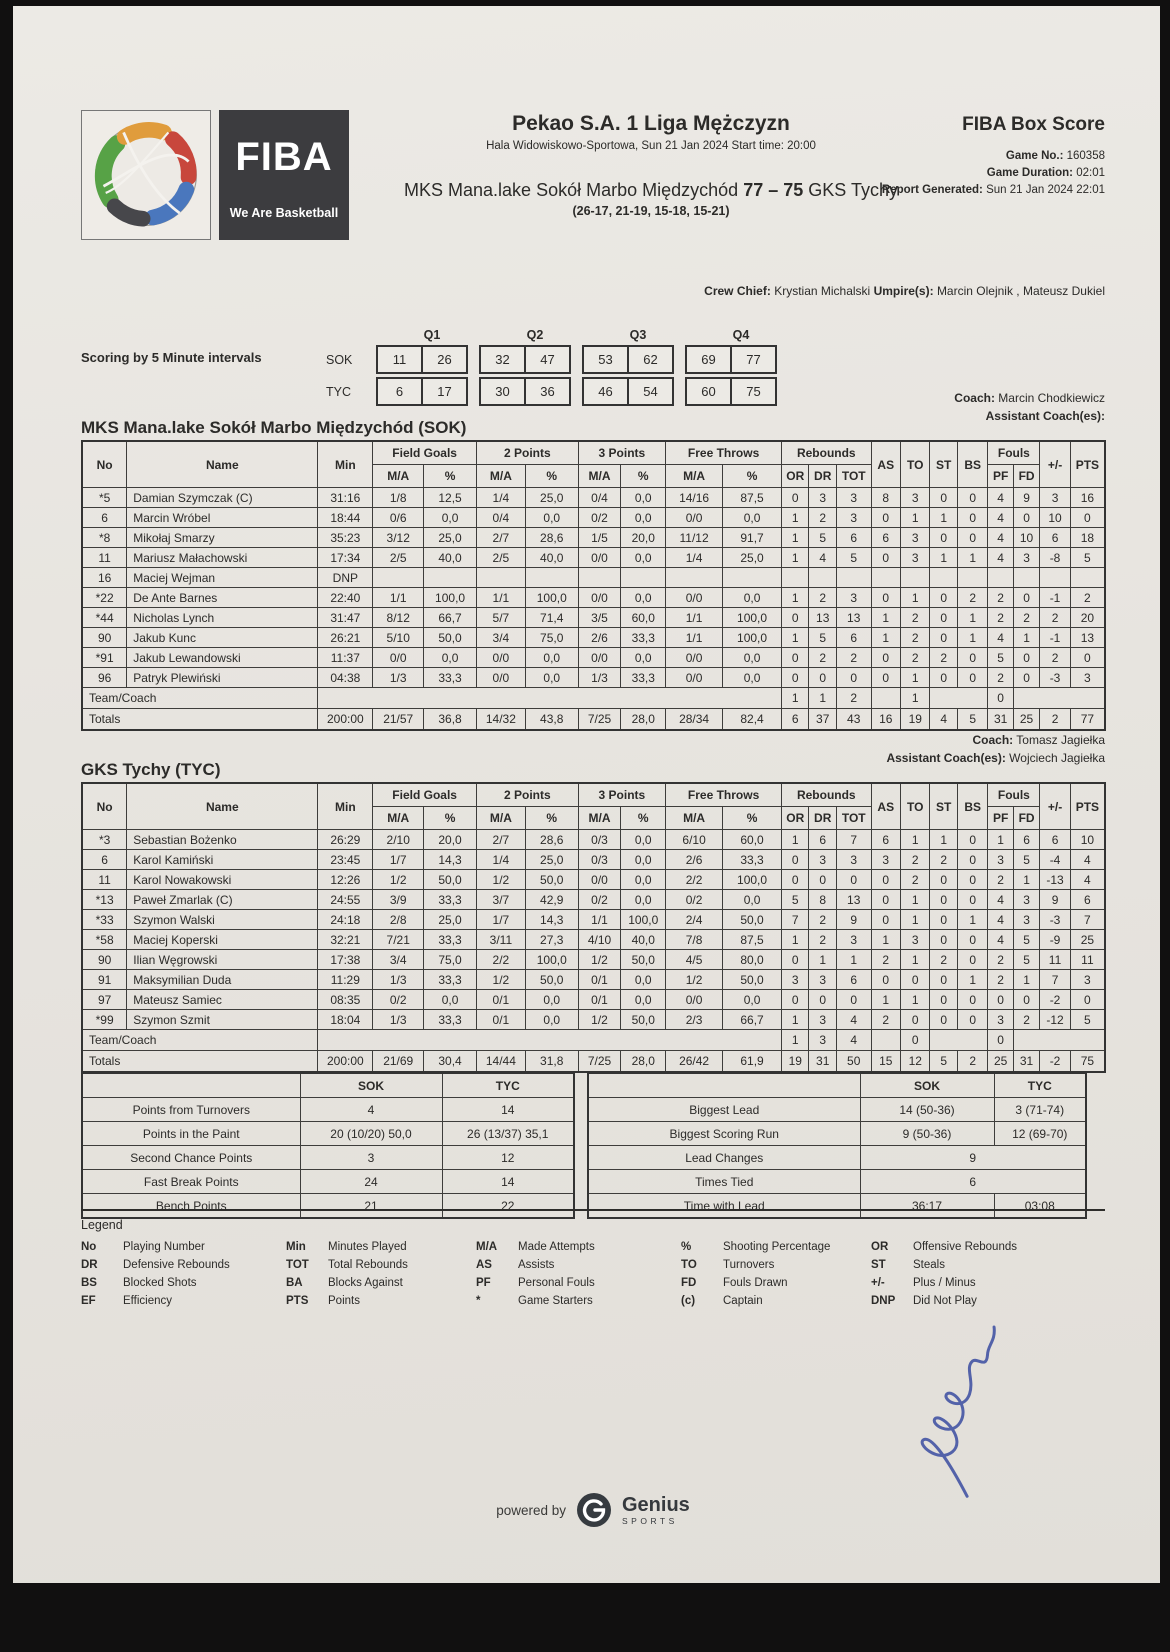 The height and width of the screenshot is (1652, 1170). What do you see at coordinates (450, 818) in the screenshot?
I see `col-pct: %` at bounding box center [450, 818].